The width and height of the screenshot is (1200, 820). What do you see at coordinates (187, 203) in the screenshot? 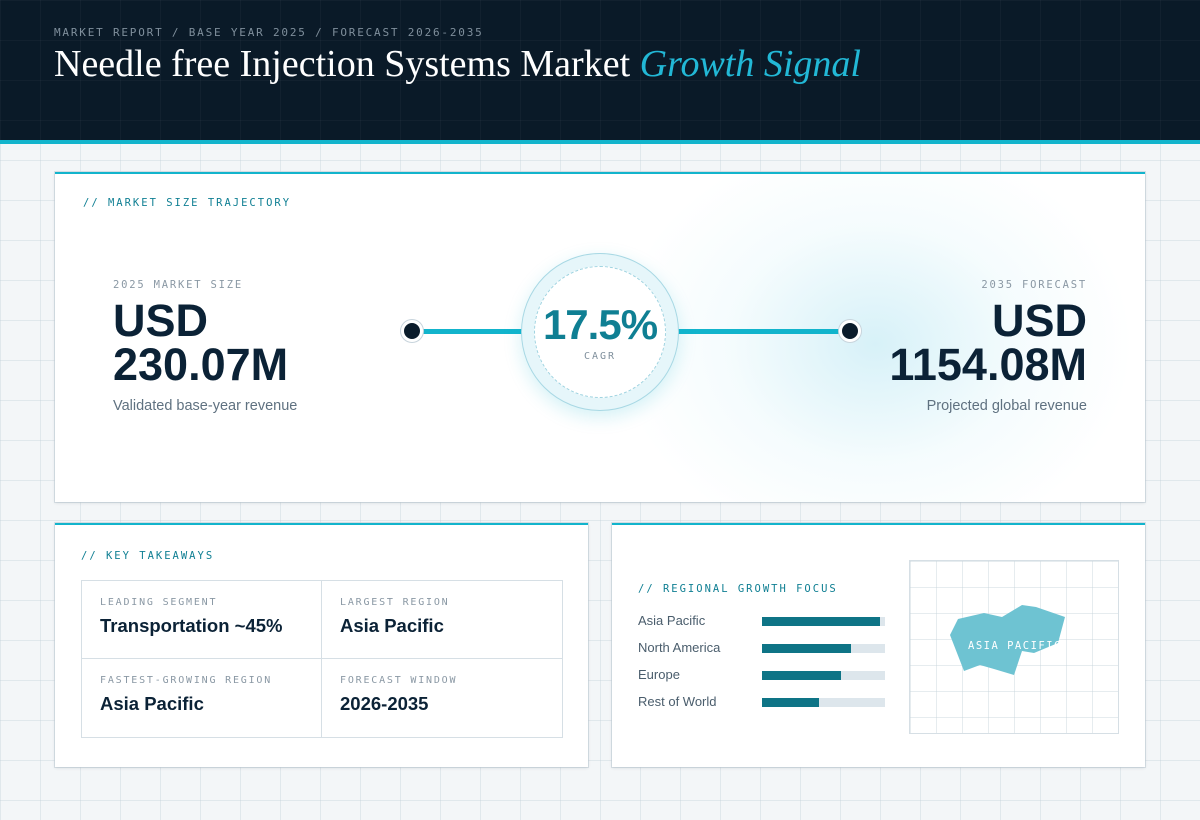
I see `trajectory-label: // MARKET SIZE TRAJECTORY` at bounding box center [187, 203].